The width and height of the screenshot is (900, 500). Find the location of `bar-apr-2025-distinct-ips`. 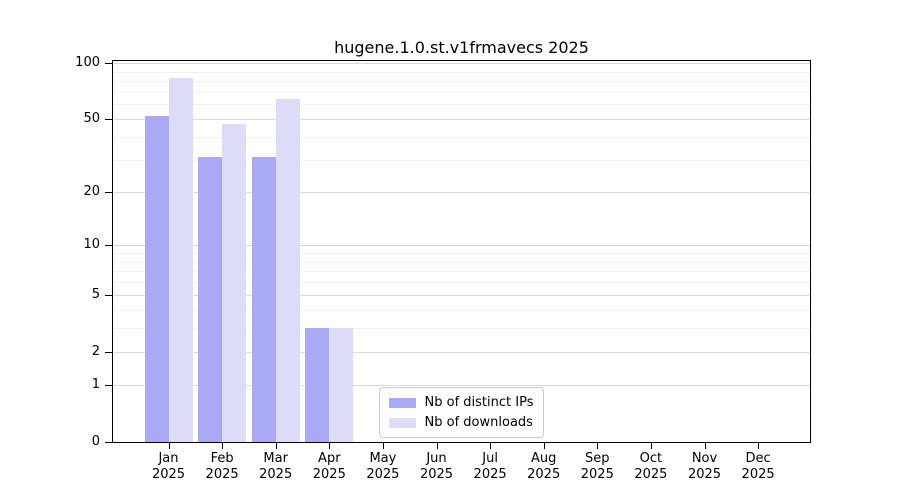

bar-apr-2025-distinct-ips is located at coordinates (317, 385).